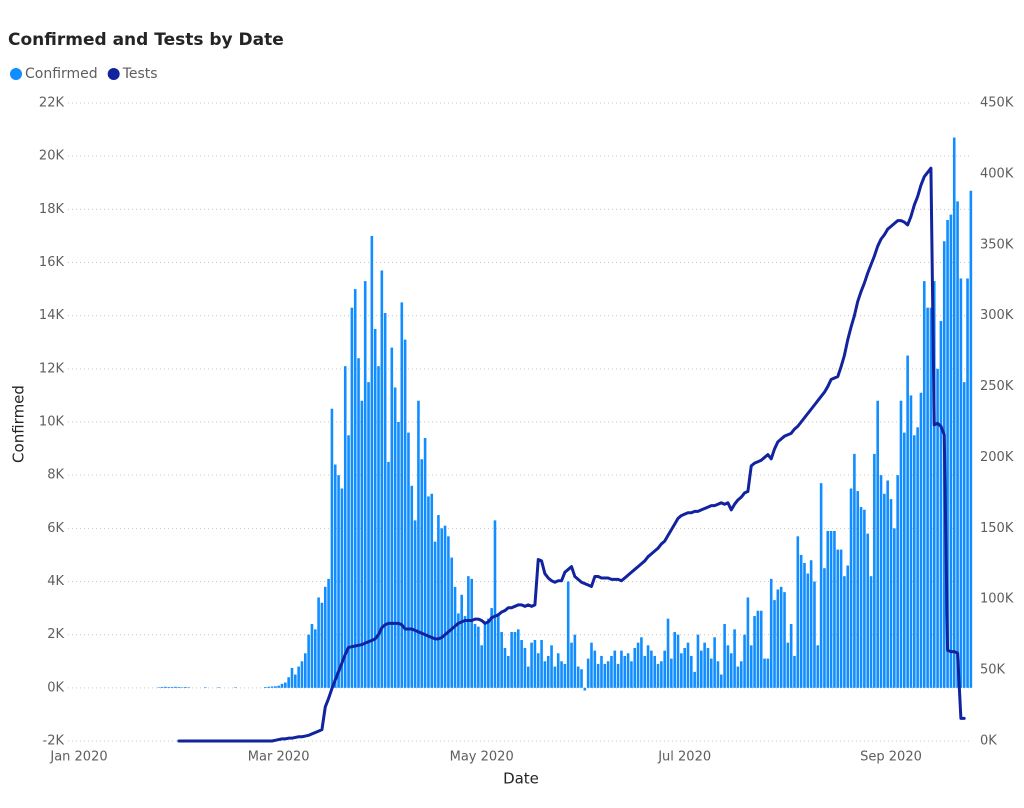 Image resolution: width=1024 pixels, height=808 pixels. I want to click on y-tick-label: 14K, so click(52, 315).